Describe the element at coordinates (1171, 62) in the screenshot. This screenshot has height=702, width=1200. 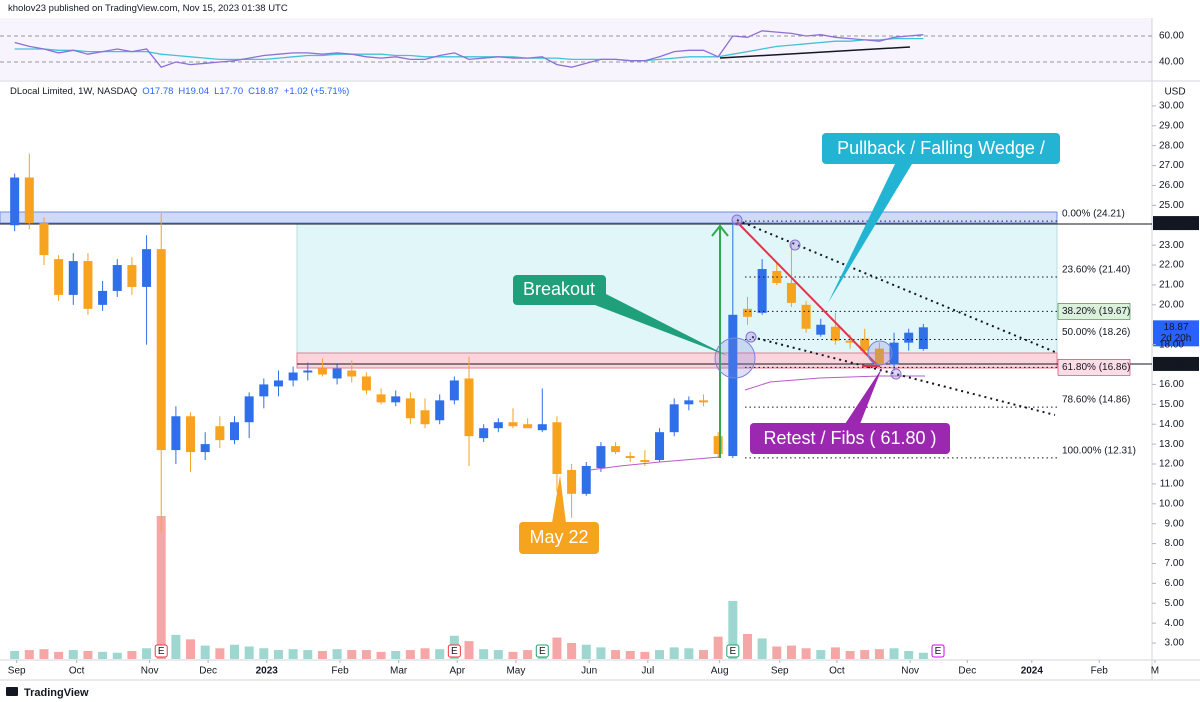
I see `rsi-tick-label: 40.00` at that location.